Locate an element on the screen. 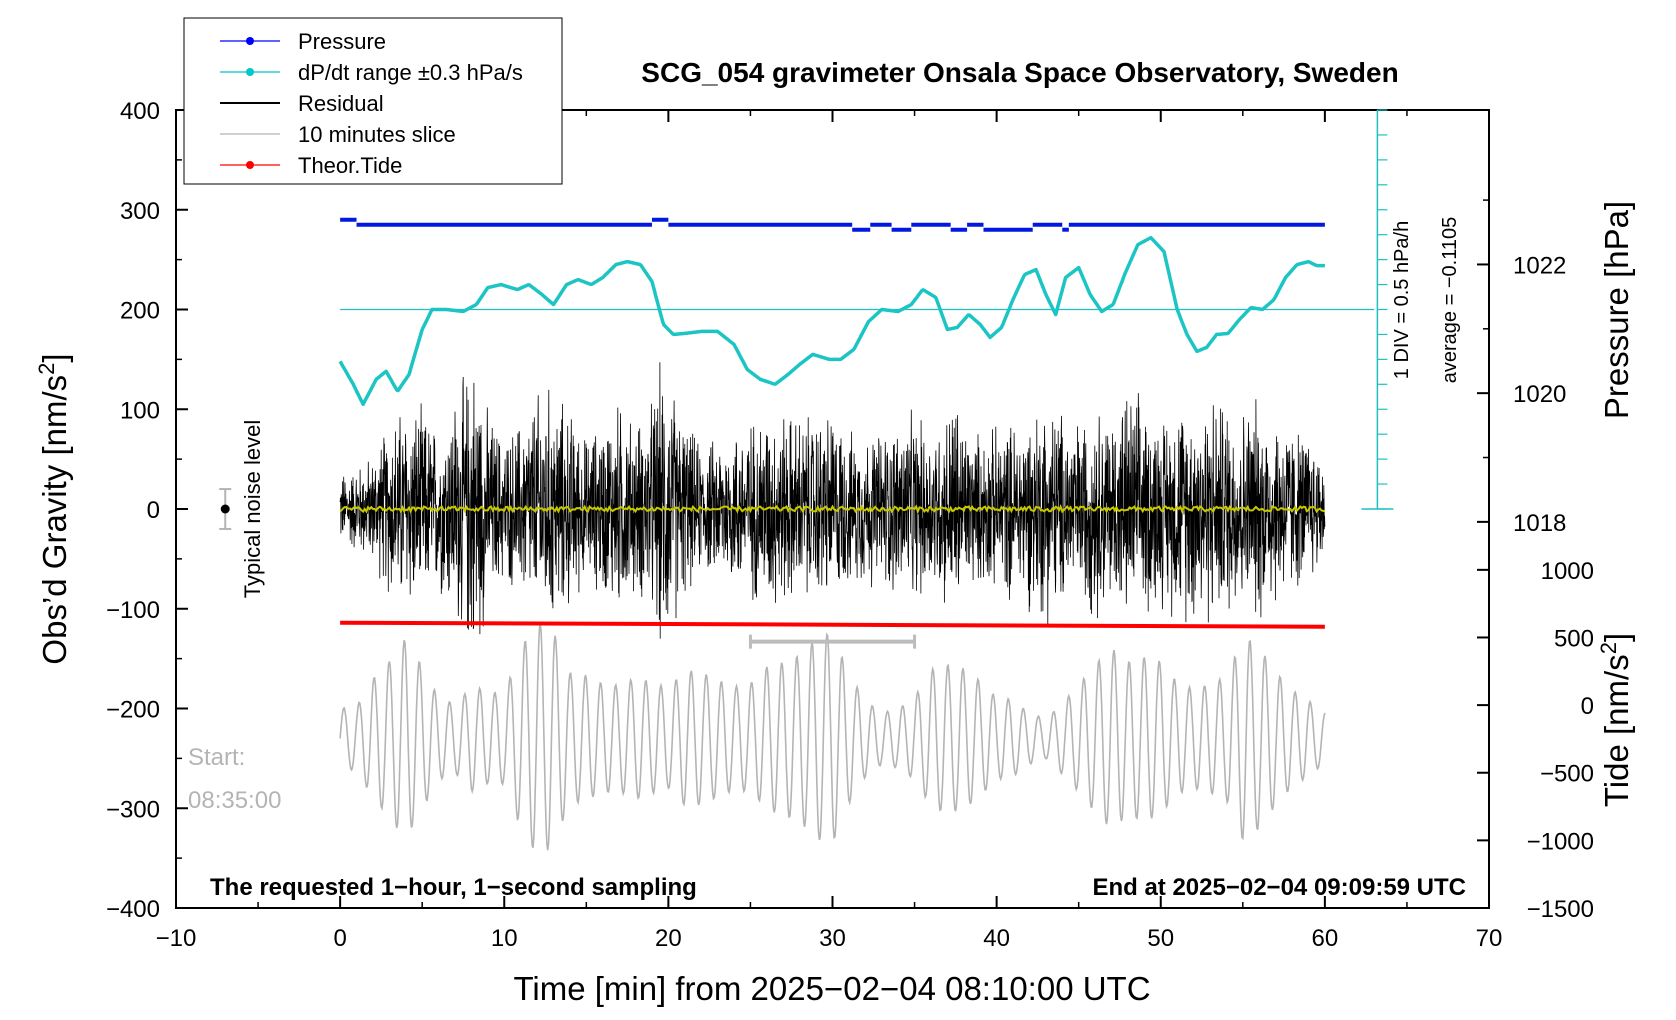 This screenshot has height=1020, width=1676. pressure-series is located at coordinates (832, 224).